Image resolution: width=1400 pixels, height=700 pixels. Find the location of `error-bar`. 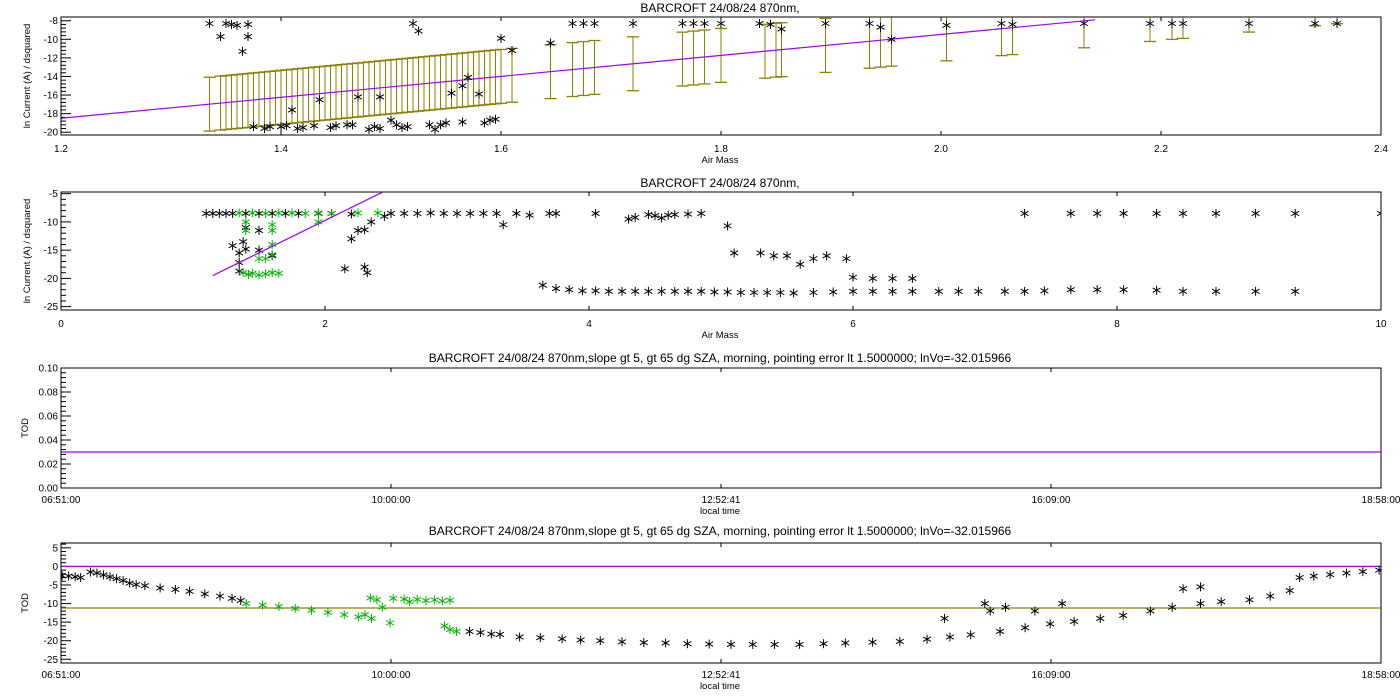

error-bar is located at coordinates (1150, 30).